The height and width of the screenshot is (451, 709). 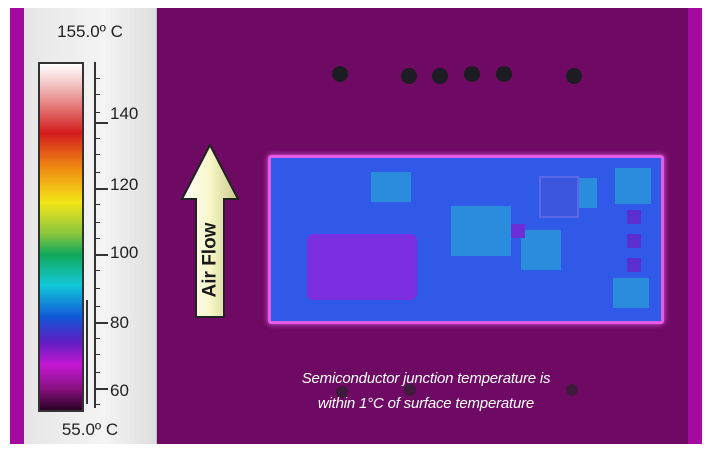 What do you see at coordinates (17, 226) in the screenshot?
I see `left-edge-strip` at bounding box center [17, 226].